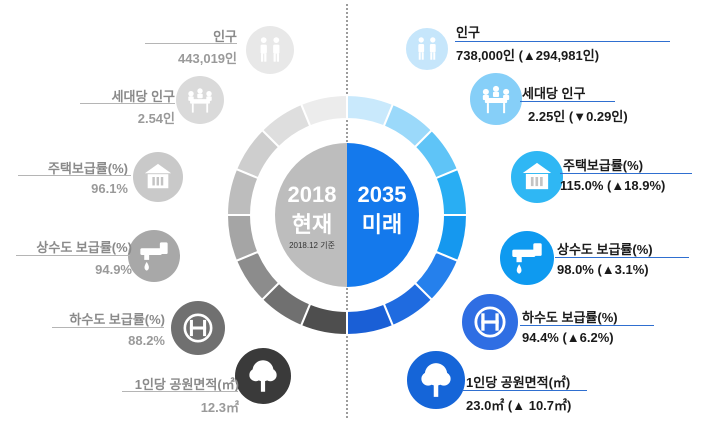 The width and height of the screenshot is (705, 423). Describe the element at coordinates (518, 382) in the screenshot. I see `right-name-5: 1인당 공원면적(㎡)` at that location.